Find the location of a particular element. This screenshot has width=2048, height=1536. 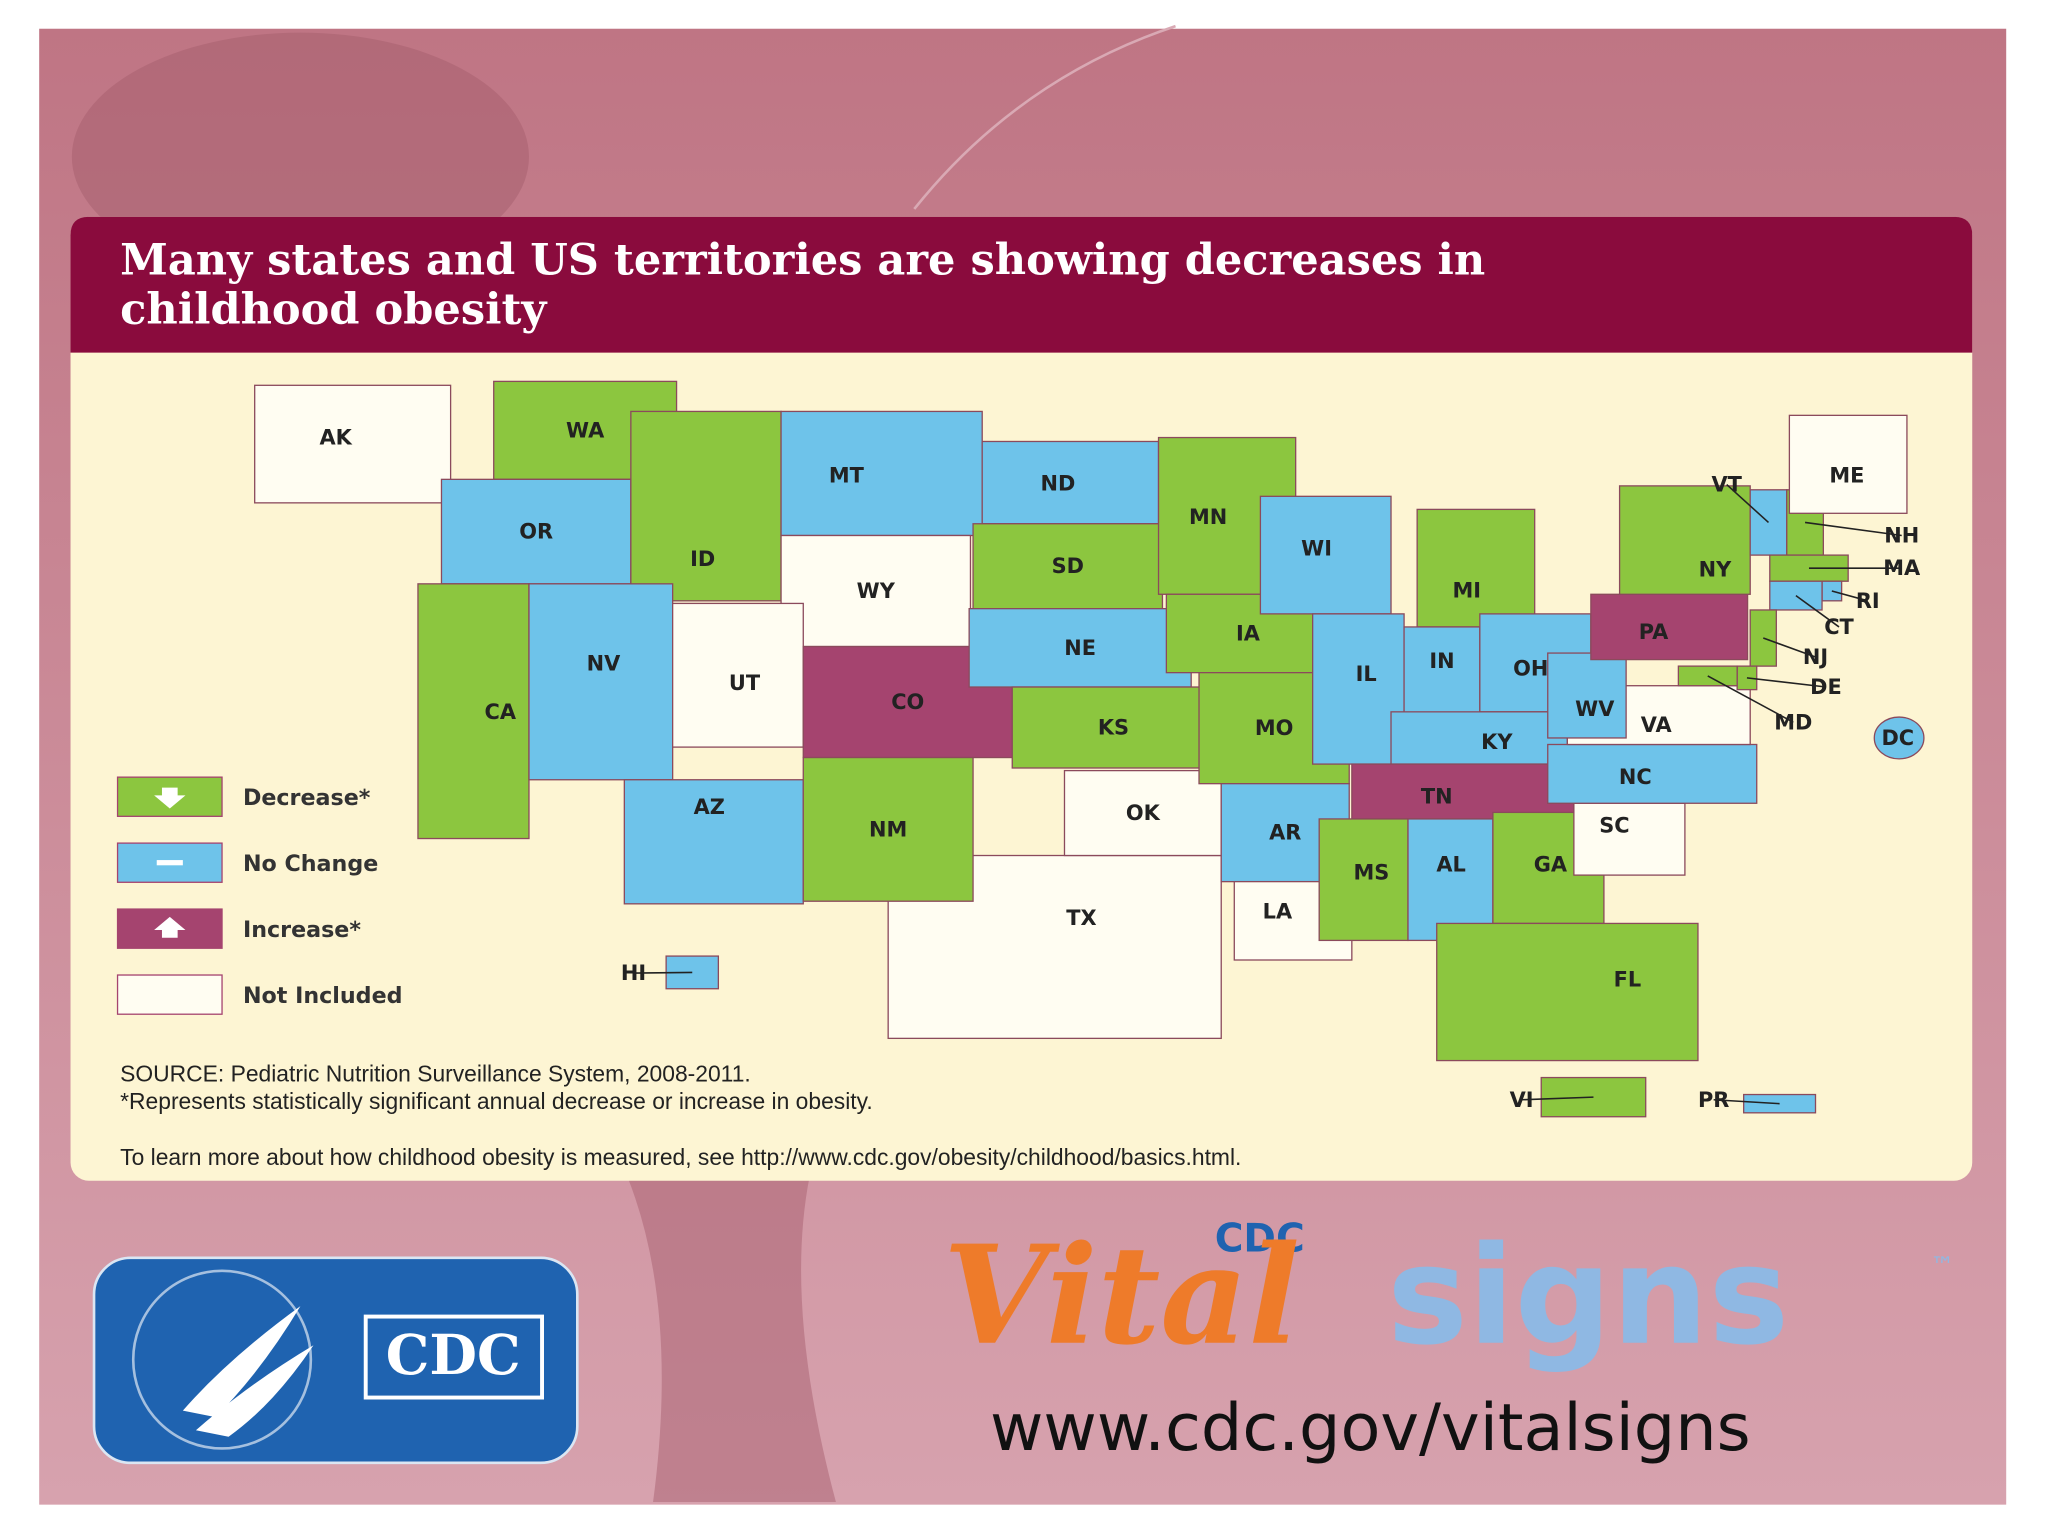

state-label: GA is located at coordinates (1551, 865).